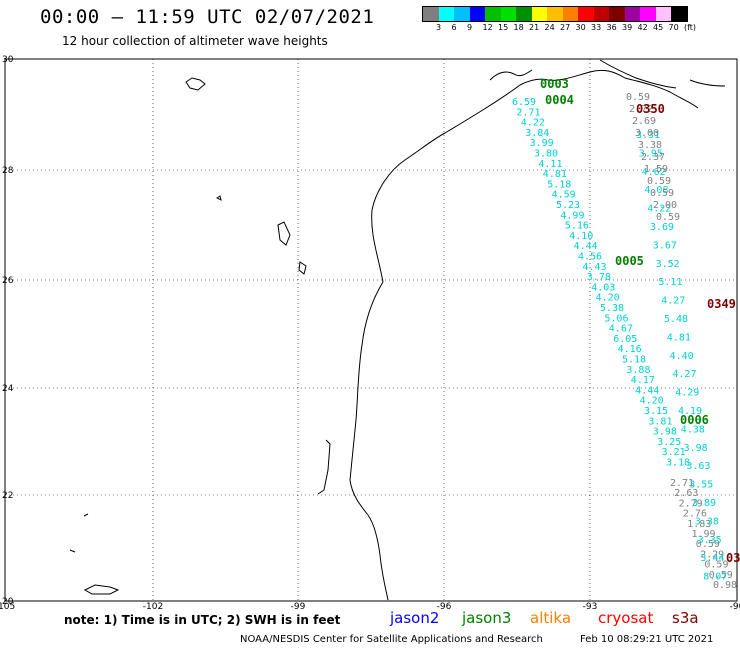 The height and width of the screenshot is (650, 740). What do you see at coordinates (559, 100) in the screenshot?
I see `pass-id-label: 0004` at bounding box center [559, 100].